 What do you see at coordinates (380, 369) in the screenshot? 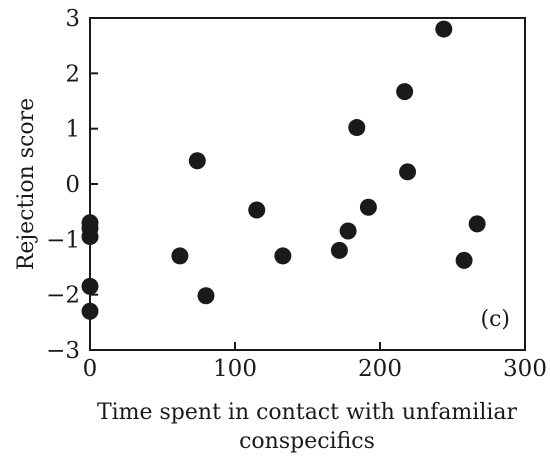
I see `x-tick-label: 200` at bounding box center [380, 369].